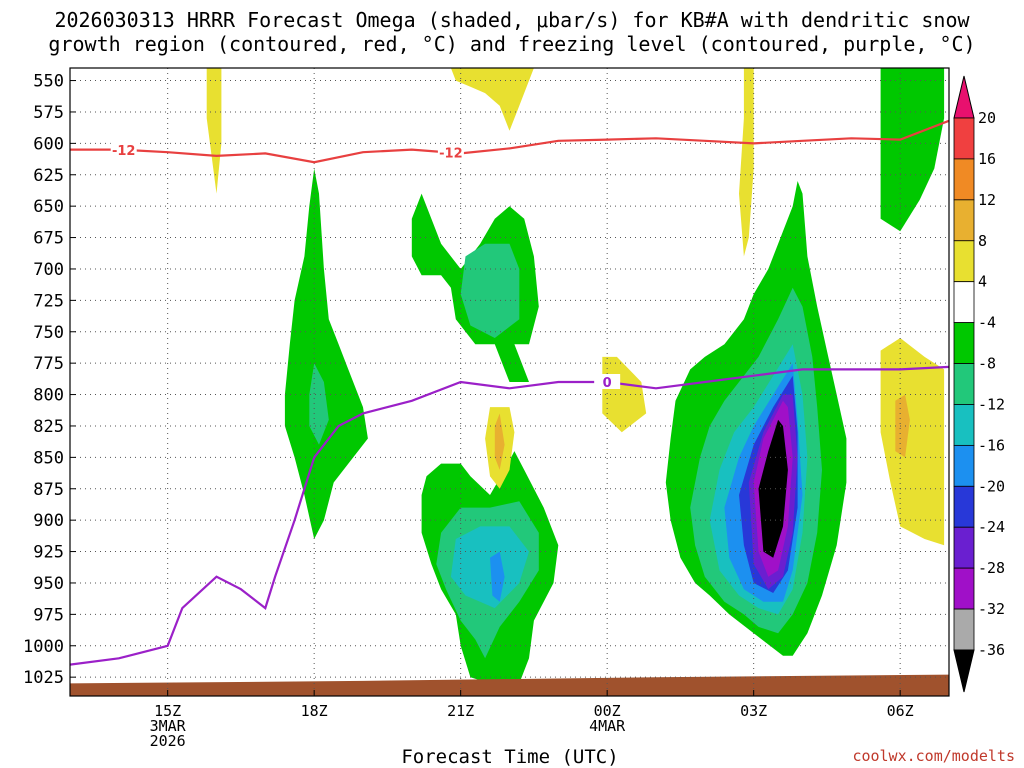 This screenshot has height=768, width=1024. What do you see at coordinates (982, 282) in the screenshot?
I see `colorbar-tick-label: 4` at bounding box center [982, 282].